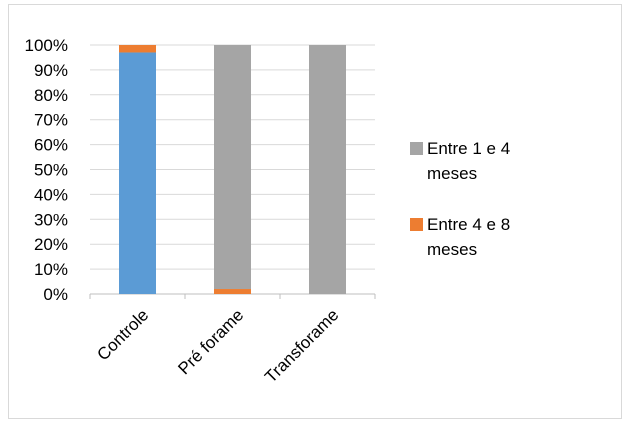  What do you see at coordinates (51, 194) in the screenshot?
I see `y-tick-label: 40%` at bounding box center [51, 194].